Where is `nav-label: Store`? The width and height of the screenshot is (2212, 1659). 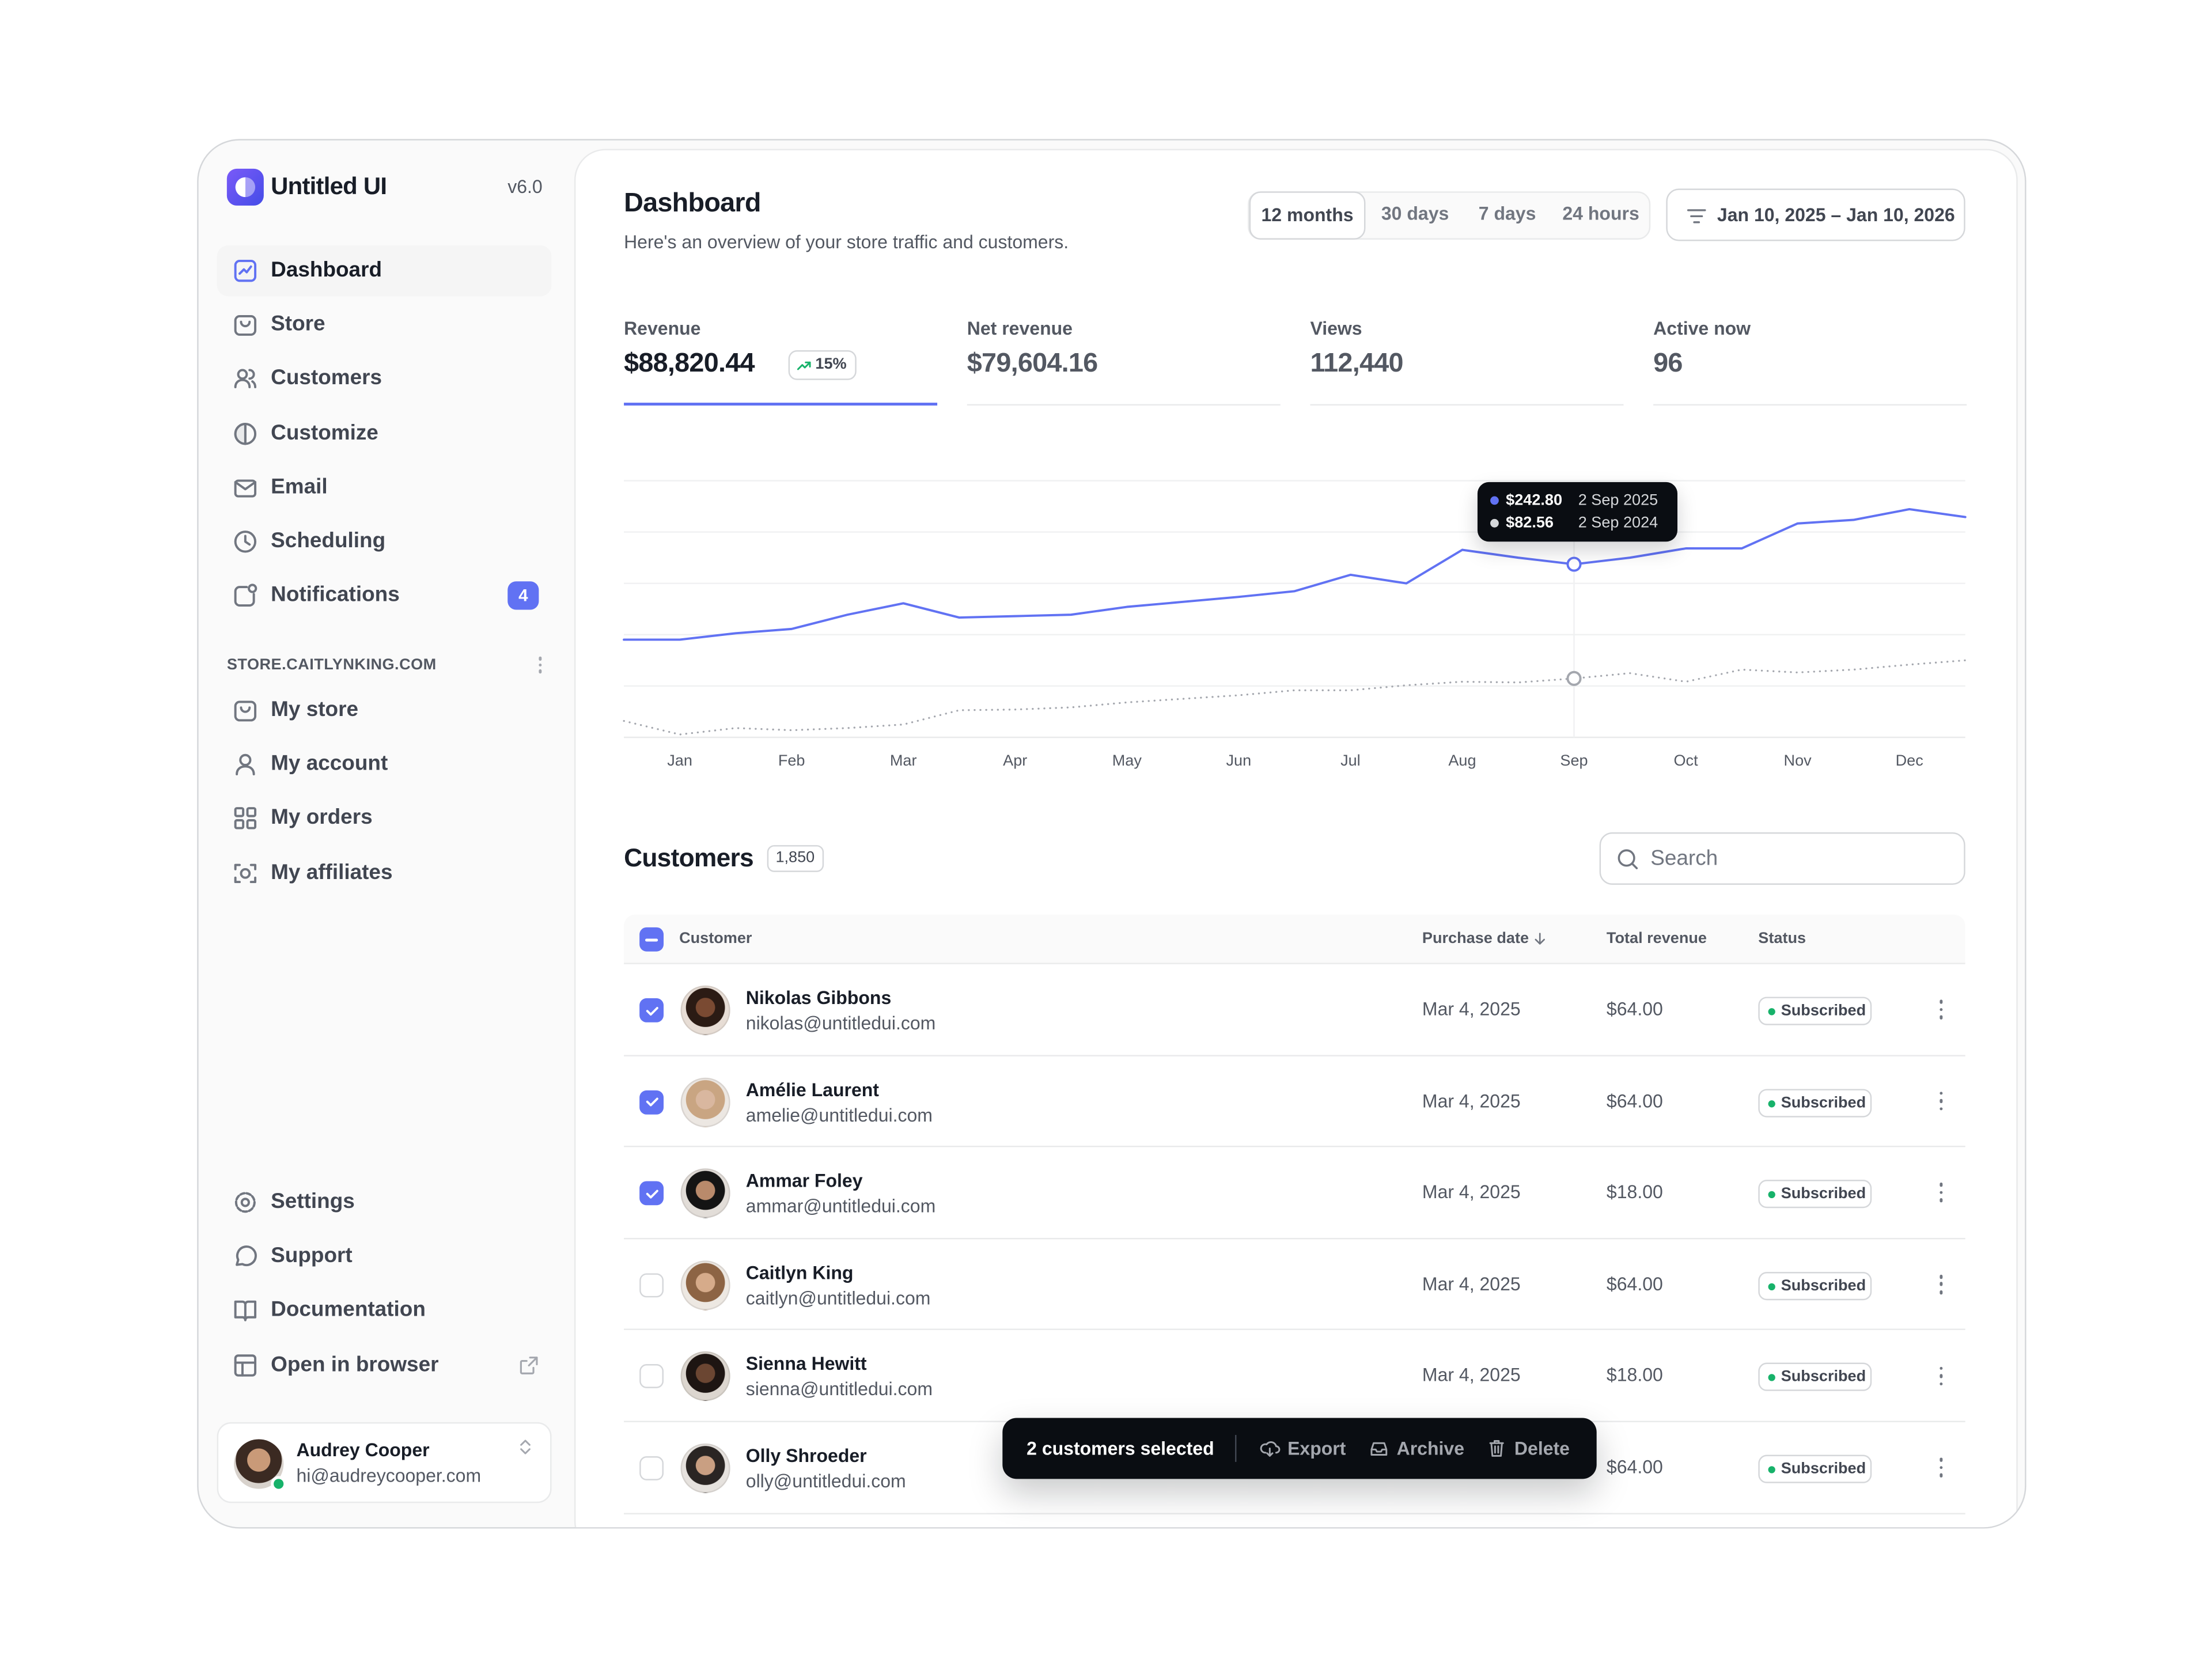 nav-label: Store is located at coordinates (298, 324).